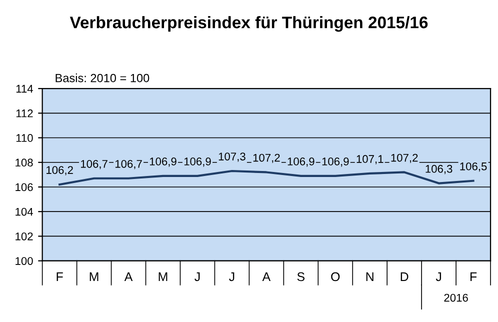 The image size is (498, 322). I want to click on y-tick-label: 110, so click(24, 138).